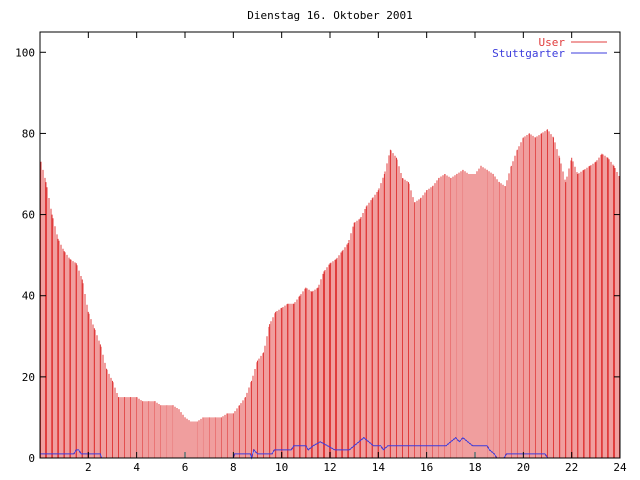 The image size is (640, 480). I want to click on x-tick-label: 14, so click(379, 467).